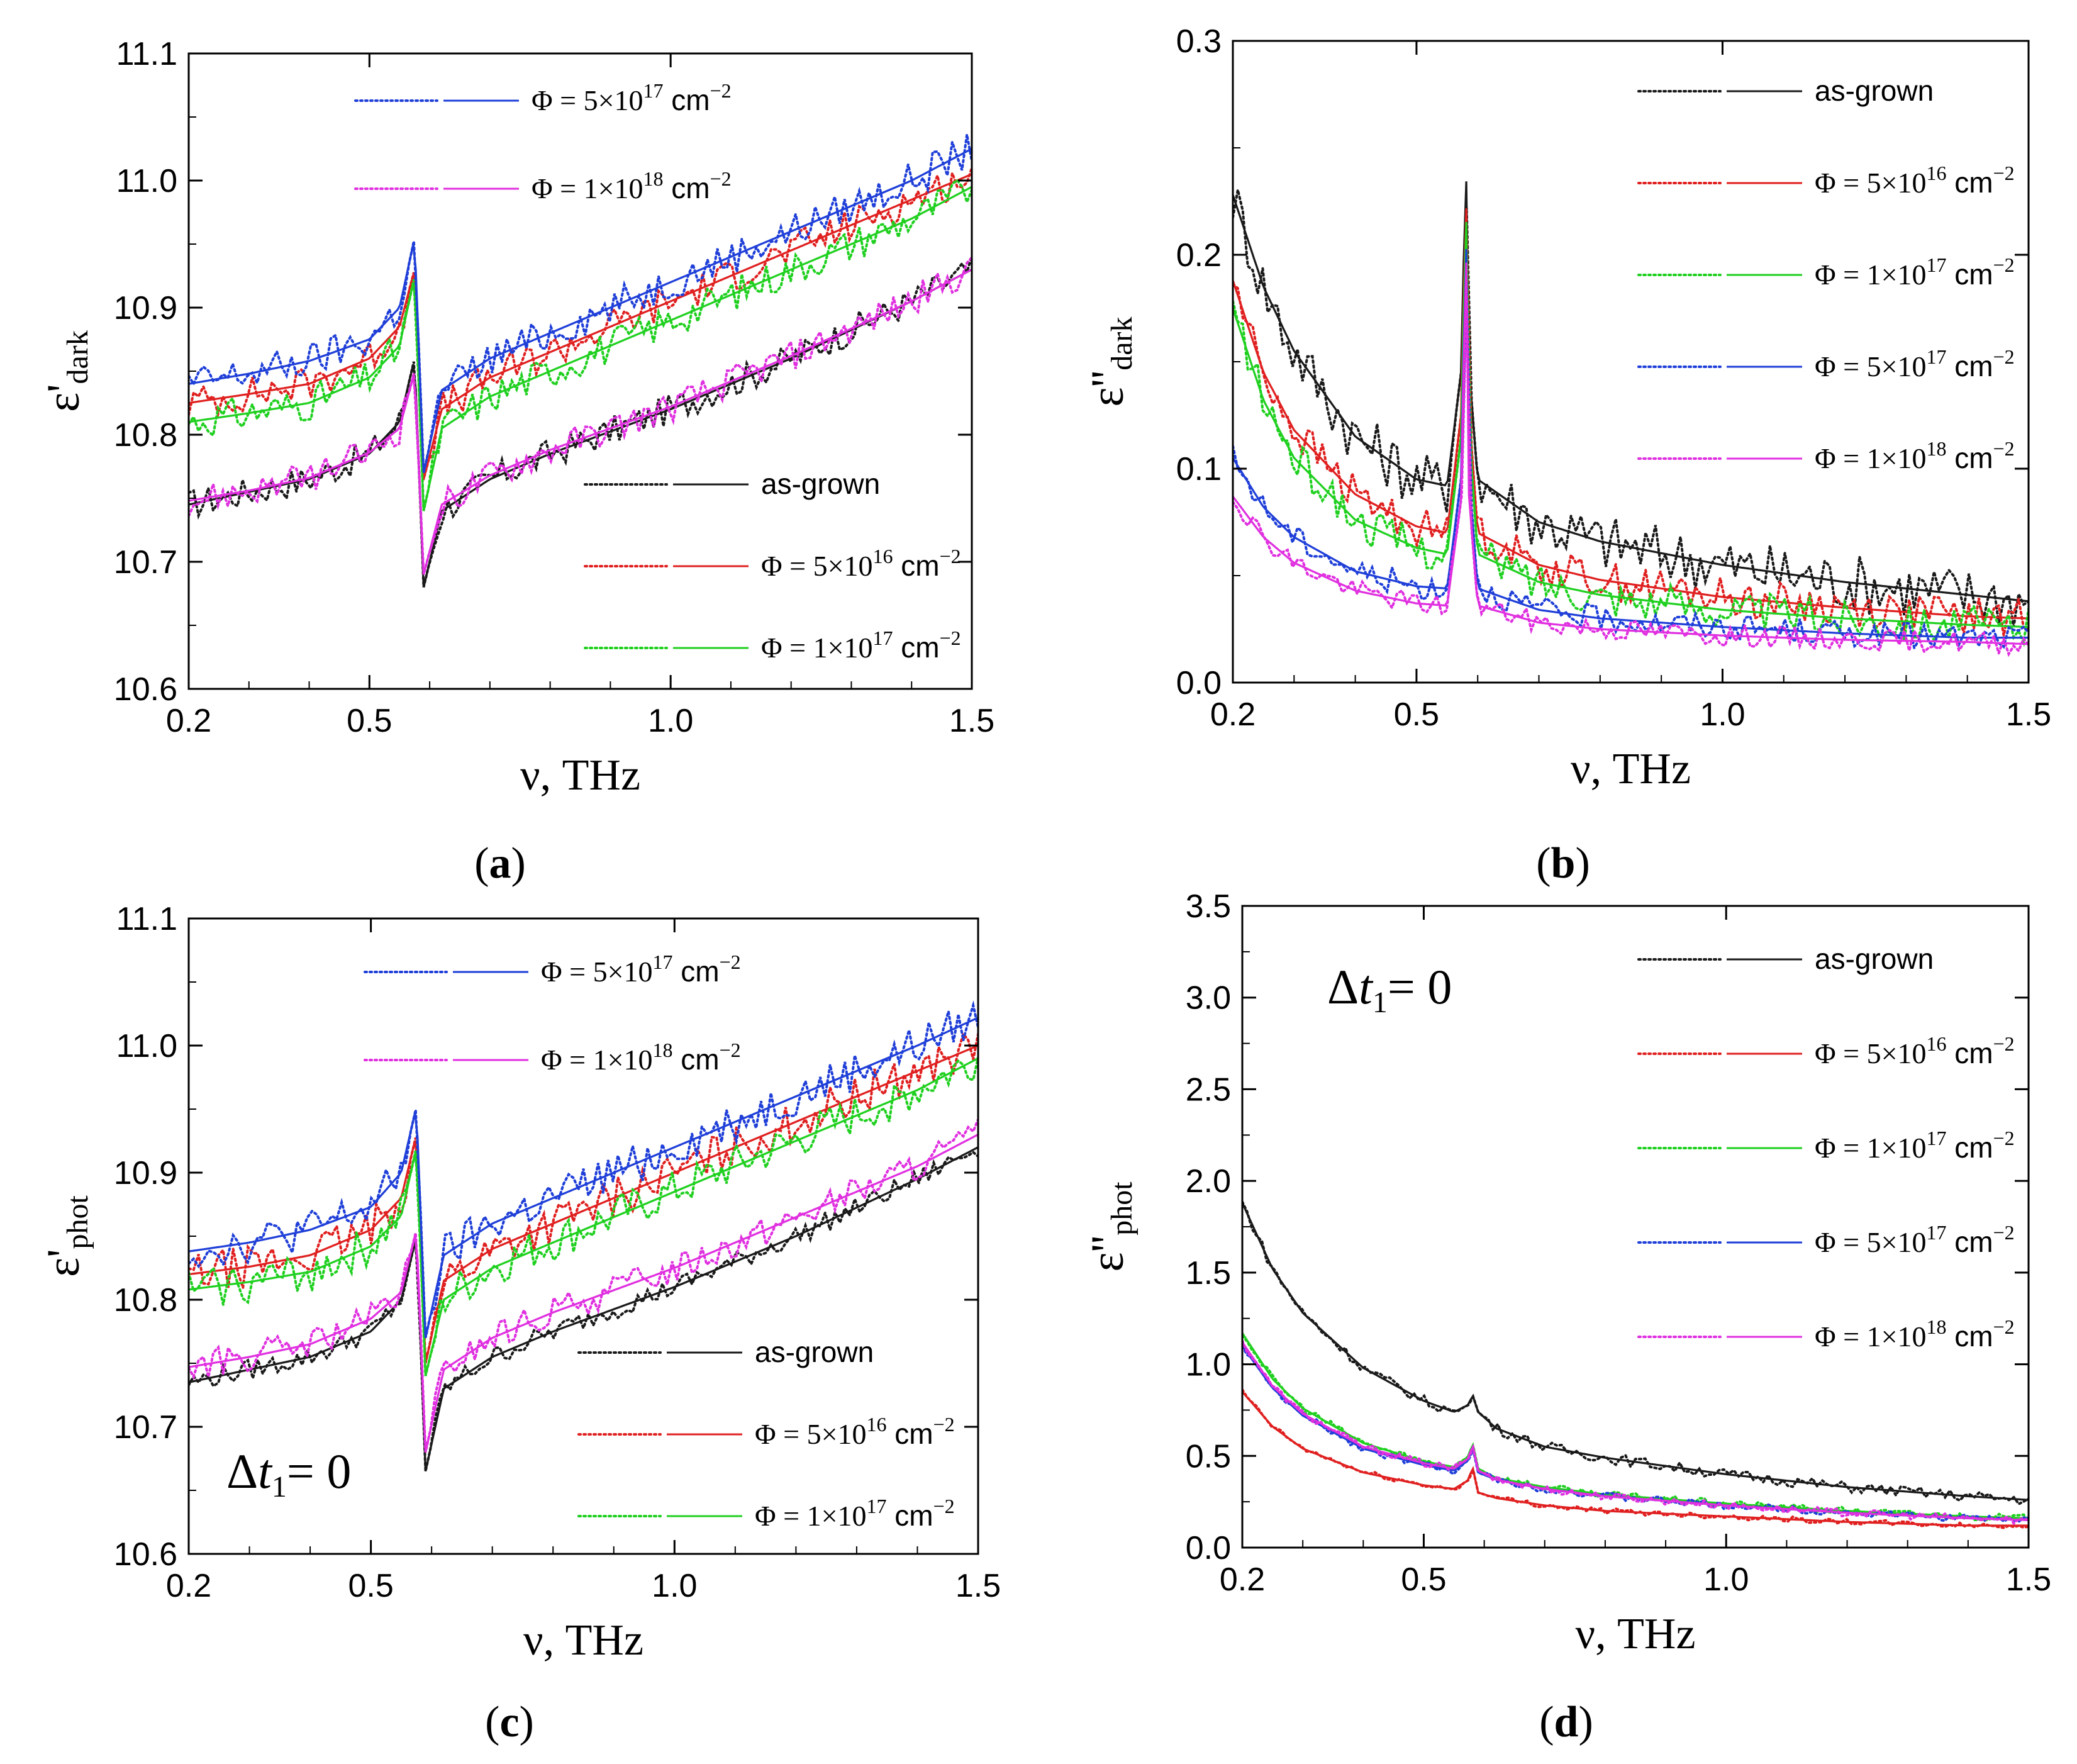 The image size is (2077, 1764). Describe the element at coordinates (1111, 1226) in the screenshot. I see `y-axis-label: ε''phot` at that location.